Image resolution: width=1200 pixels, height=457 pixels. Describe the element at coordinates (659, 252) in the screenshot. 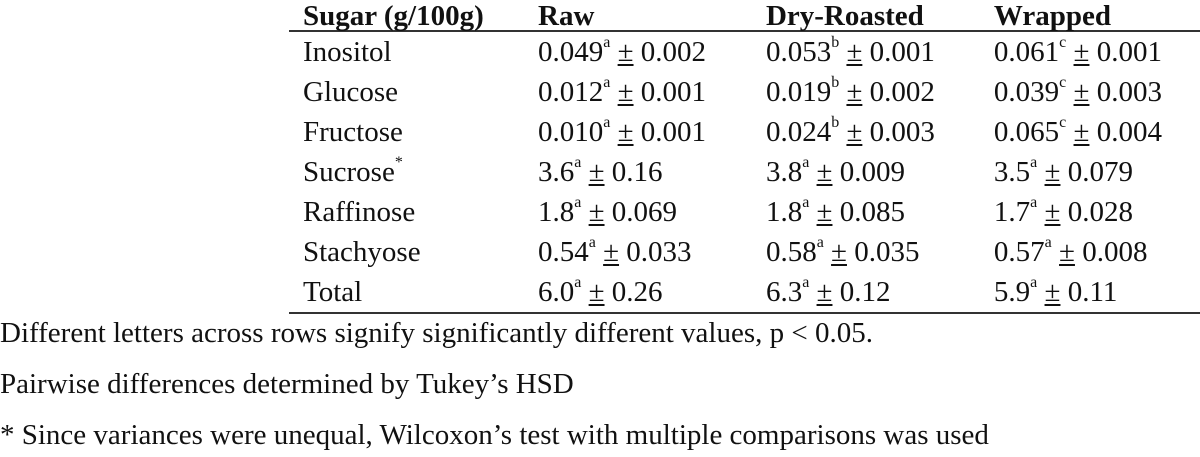

I see `sd-value: 0.033` at that location.